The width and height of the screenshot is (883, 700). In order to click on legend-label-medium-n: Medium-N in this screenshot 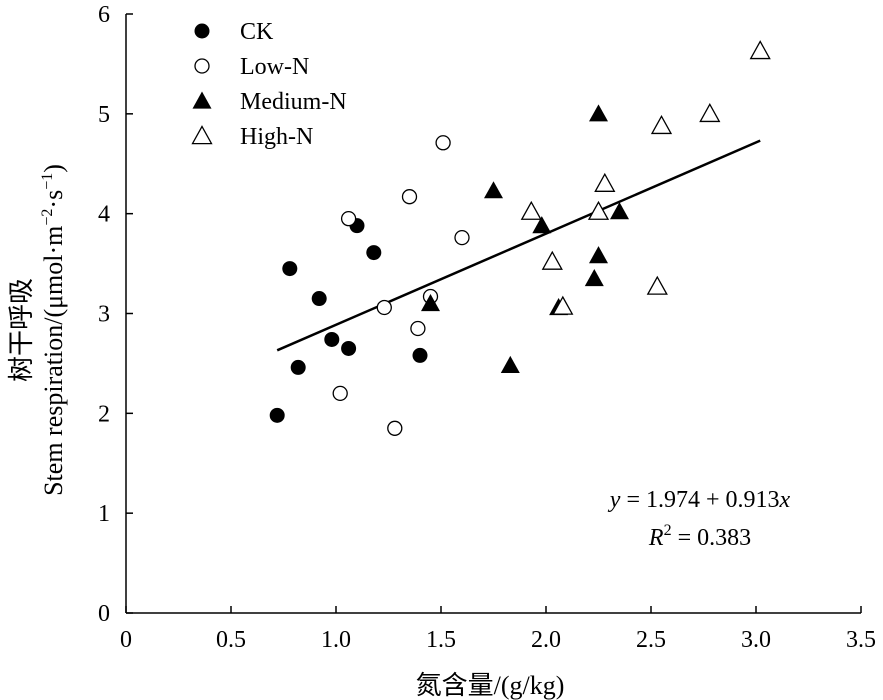, I will do `click(293, 102)`.